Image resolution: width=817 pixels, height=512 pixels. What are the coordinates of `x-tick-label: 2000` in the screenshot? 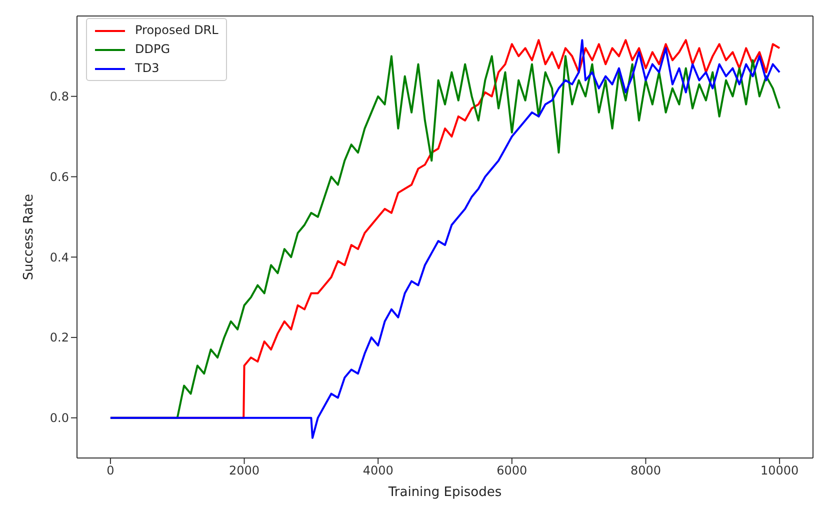 It's located at (244, 471).